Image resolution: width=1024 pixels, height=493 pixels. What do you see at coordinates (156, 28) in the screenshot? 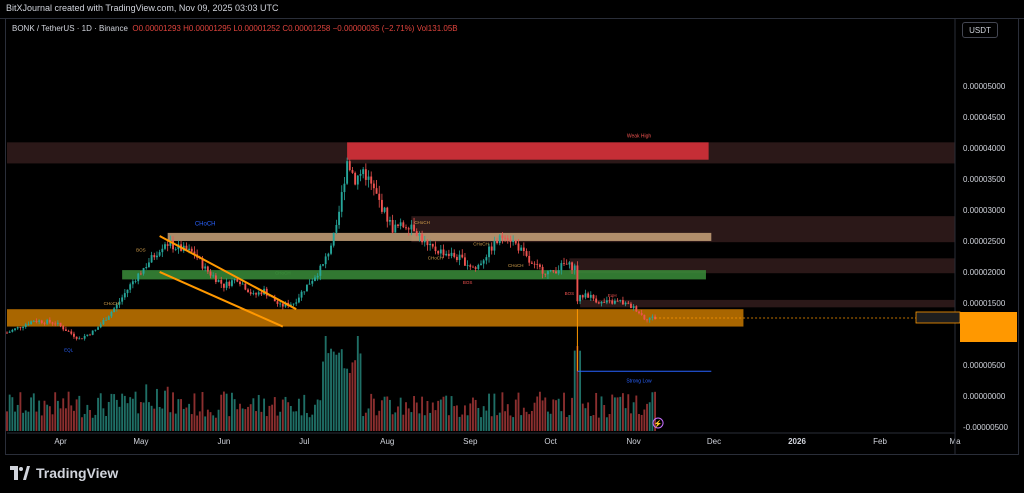
I see `legend-open: O0.00001293` at bounding box center [156, 28].